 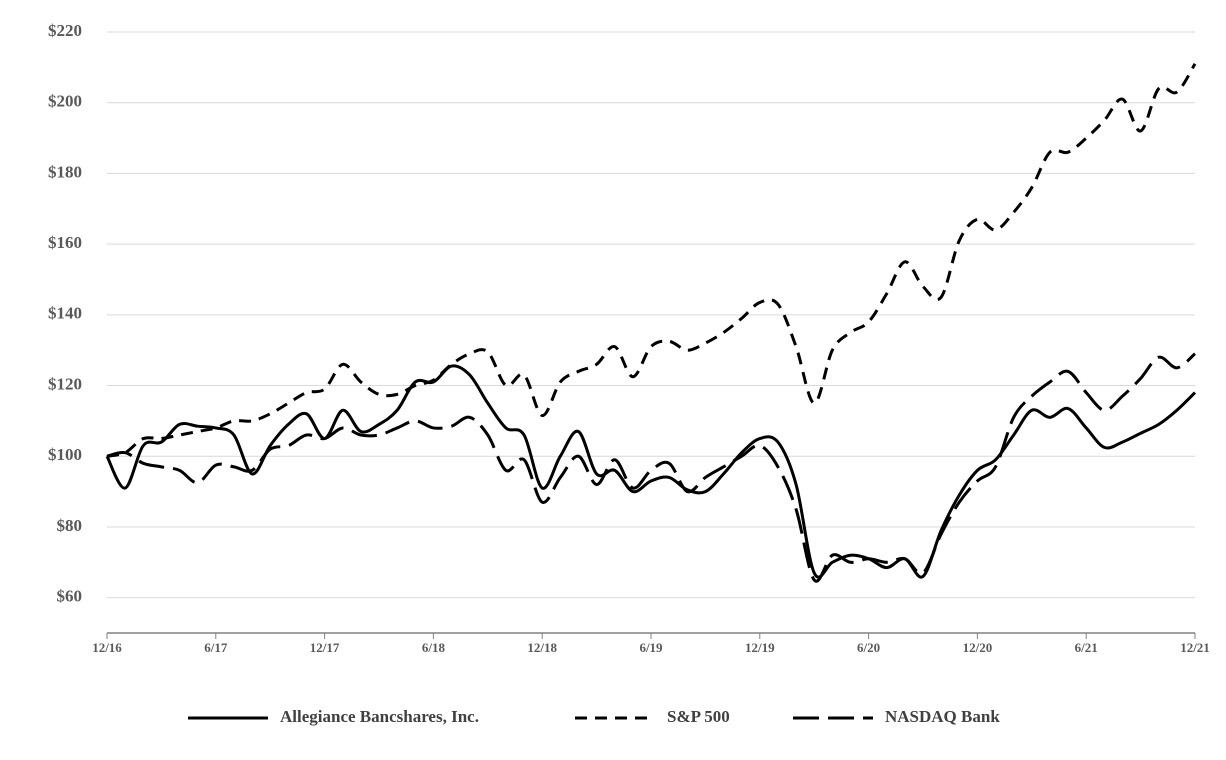 What do you see at coordinates (70, 596) in the screenshot?
I see `y-tick-label: $60` at bounding box center [70, 596].